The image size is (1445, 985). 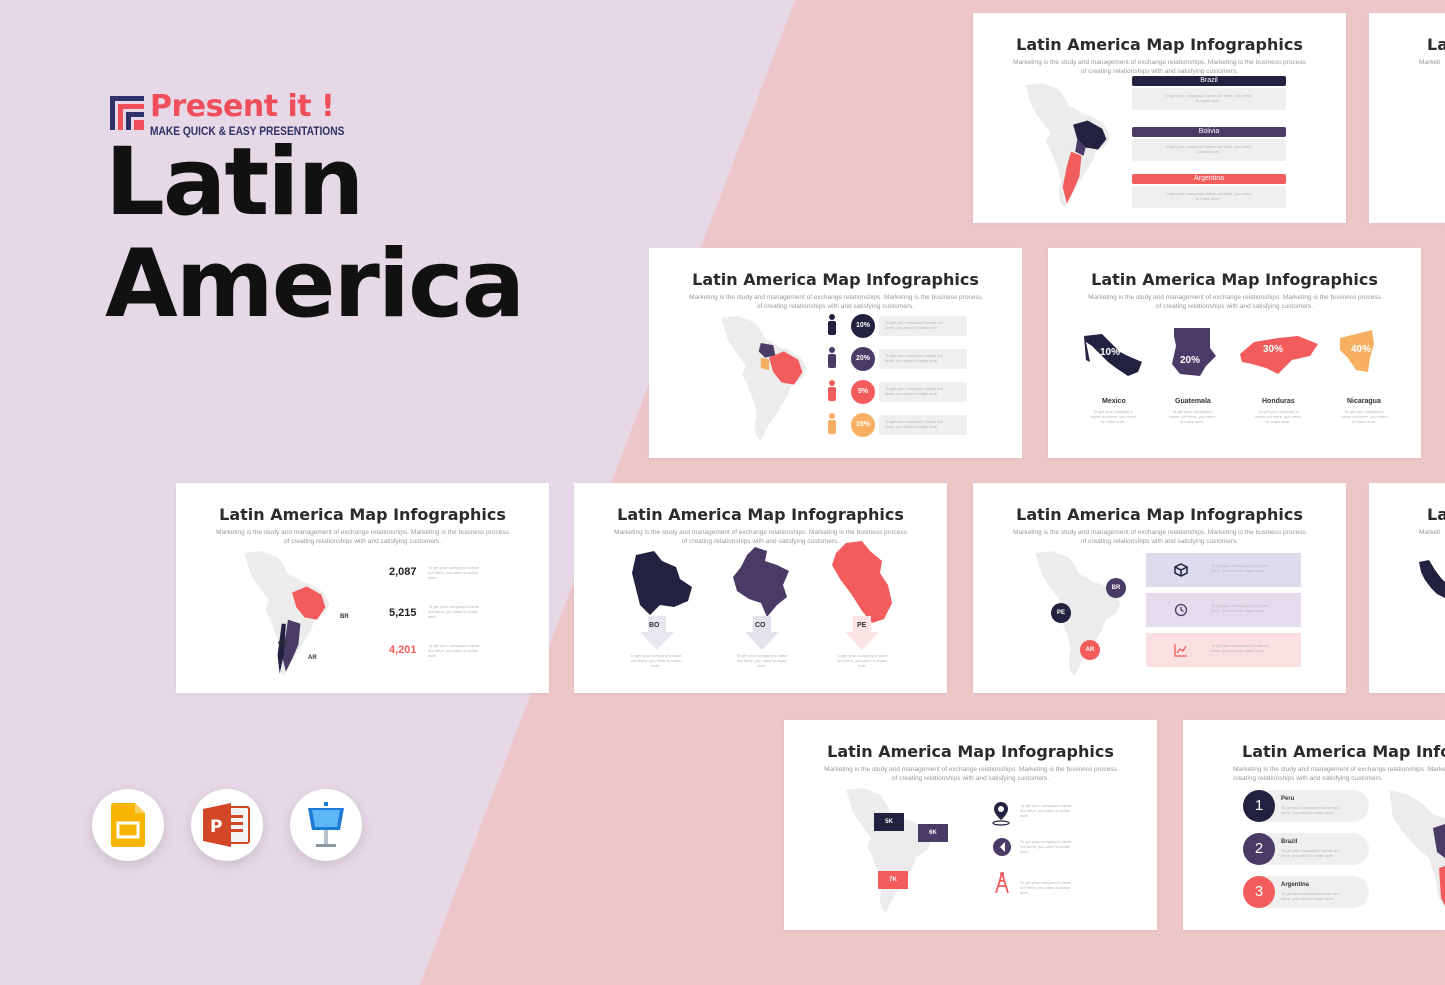 I want to click on slide-partial-top: La Marketi, so click(x=1407, y=118).